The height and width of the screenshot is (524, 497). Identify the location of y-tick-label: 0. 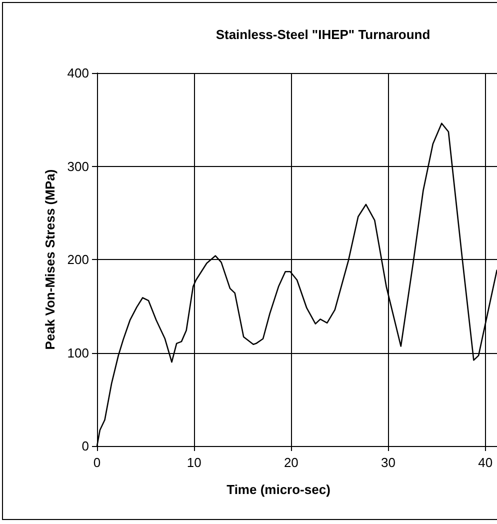
(85, 446).